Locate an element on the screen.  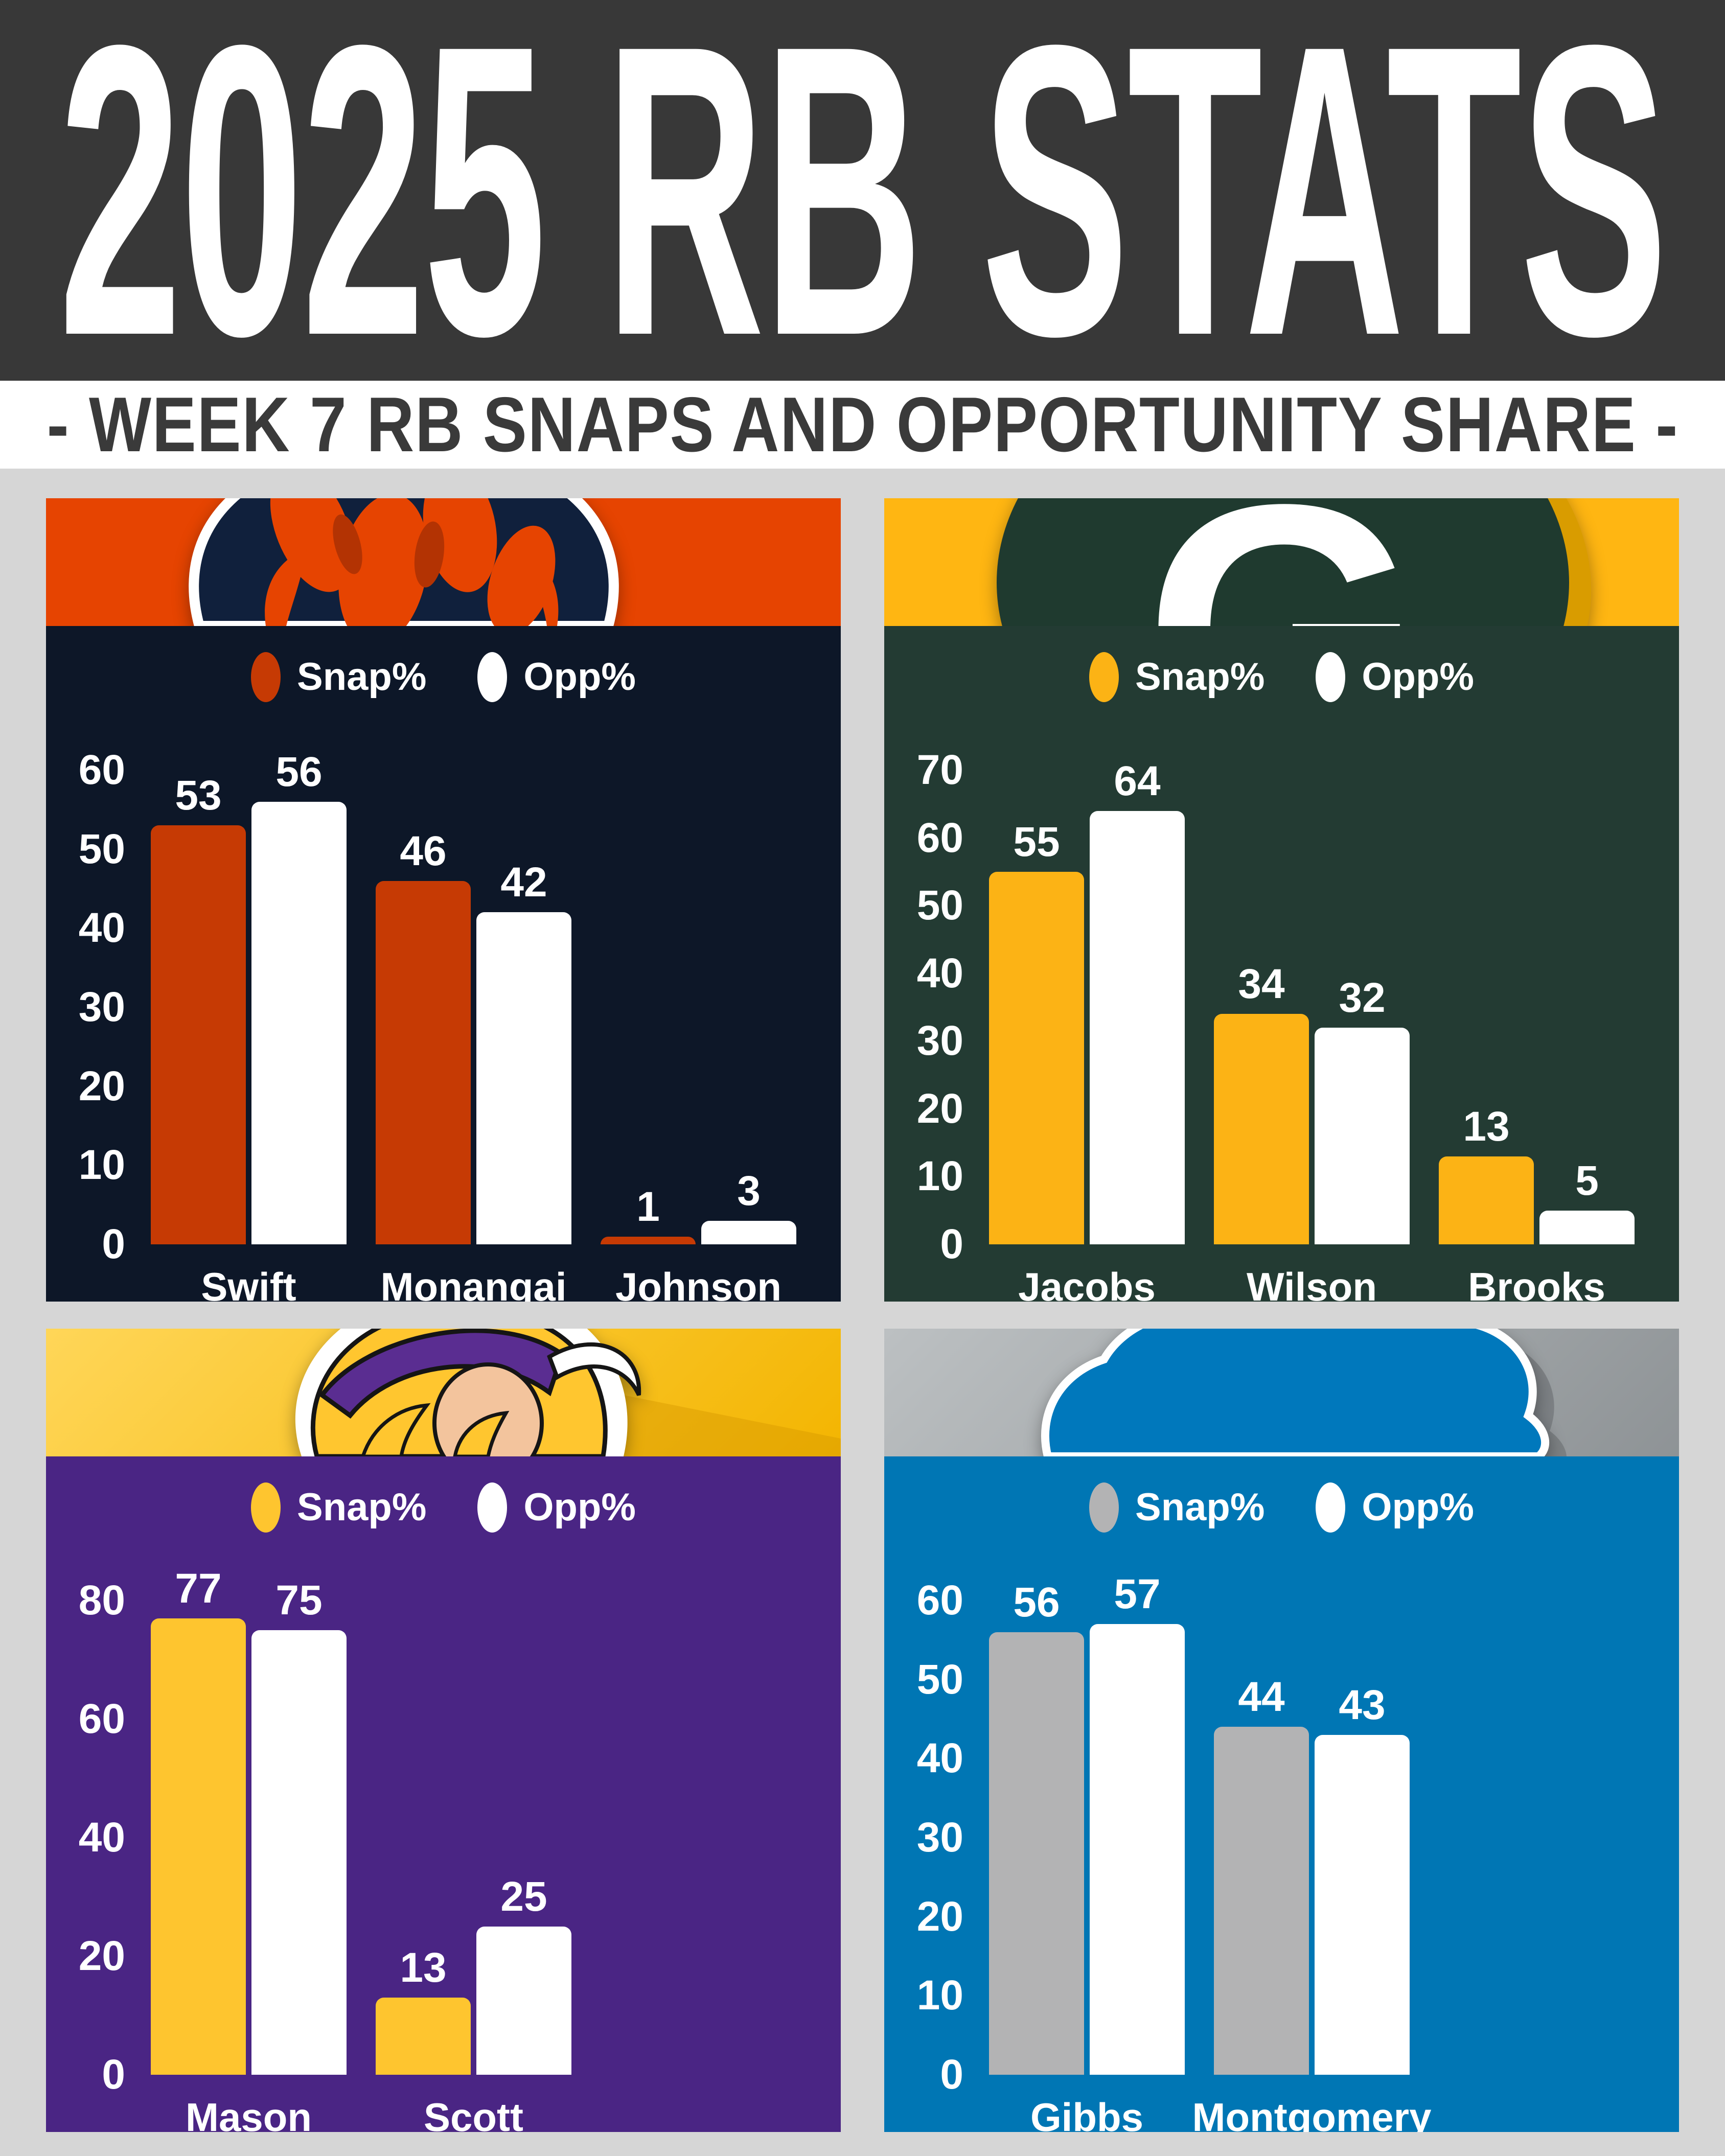
lions-logo-icon is located at coordinates (1304, 1392).